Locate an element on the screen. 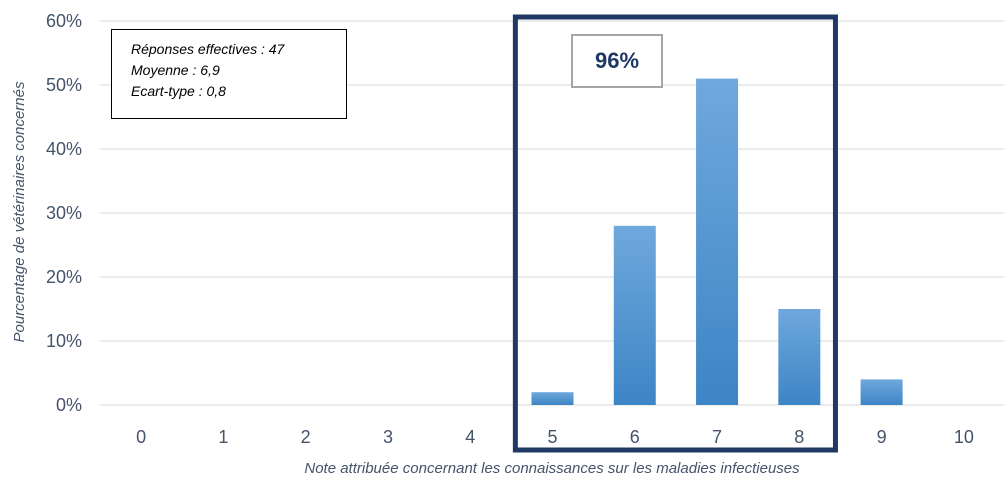 Image resolution: width=1004 pixels, height=479 pixels. x-tick-label: 8 is located at coordinates (799, 437).